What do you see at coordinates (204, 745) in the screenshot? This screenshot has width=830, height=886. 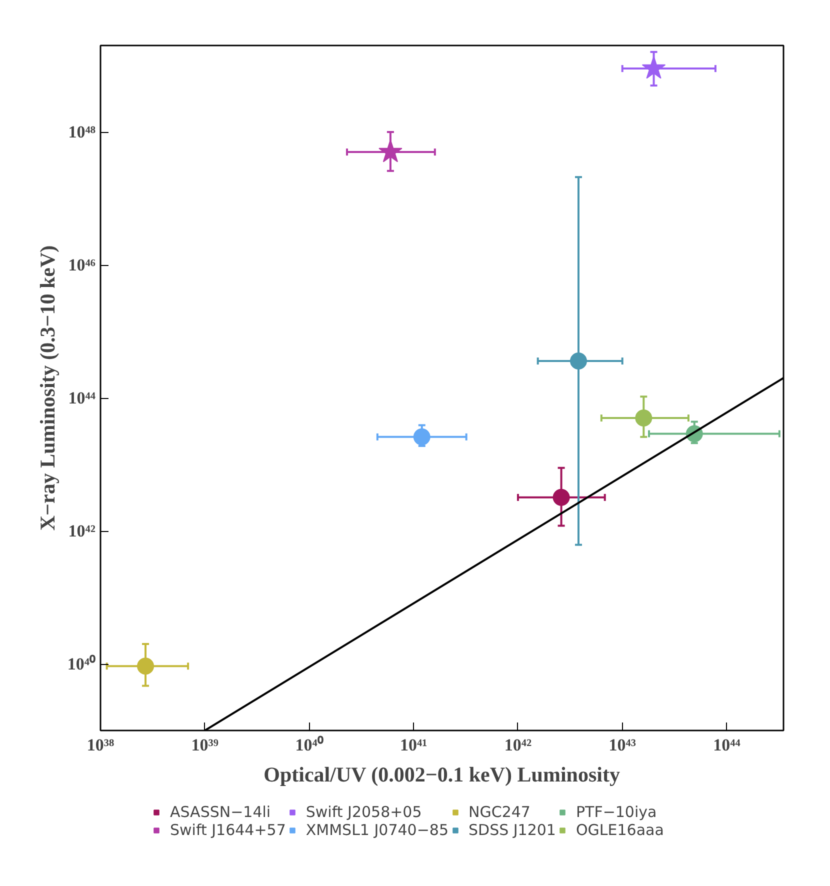 I see `x-tick-label: 10³⁹` at bounding box center [204, 745].